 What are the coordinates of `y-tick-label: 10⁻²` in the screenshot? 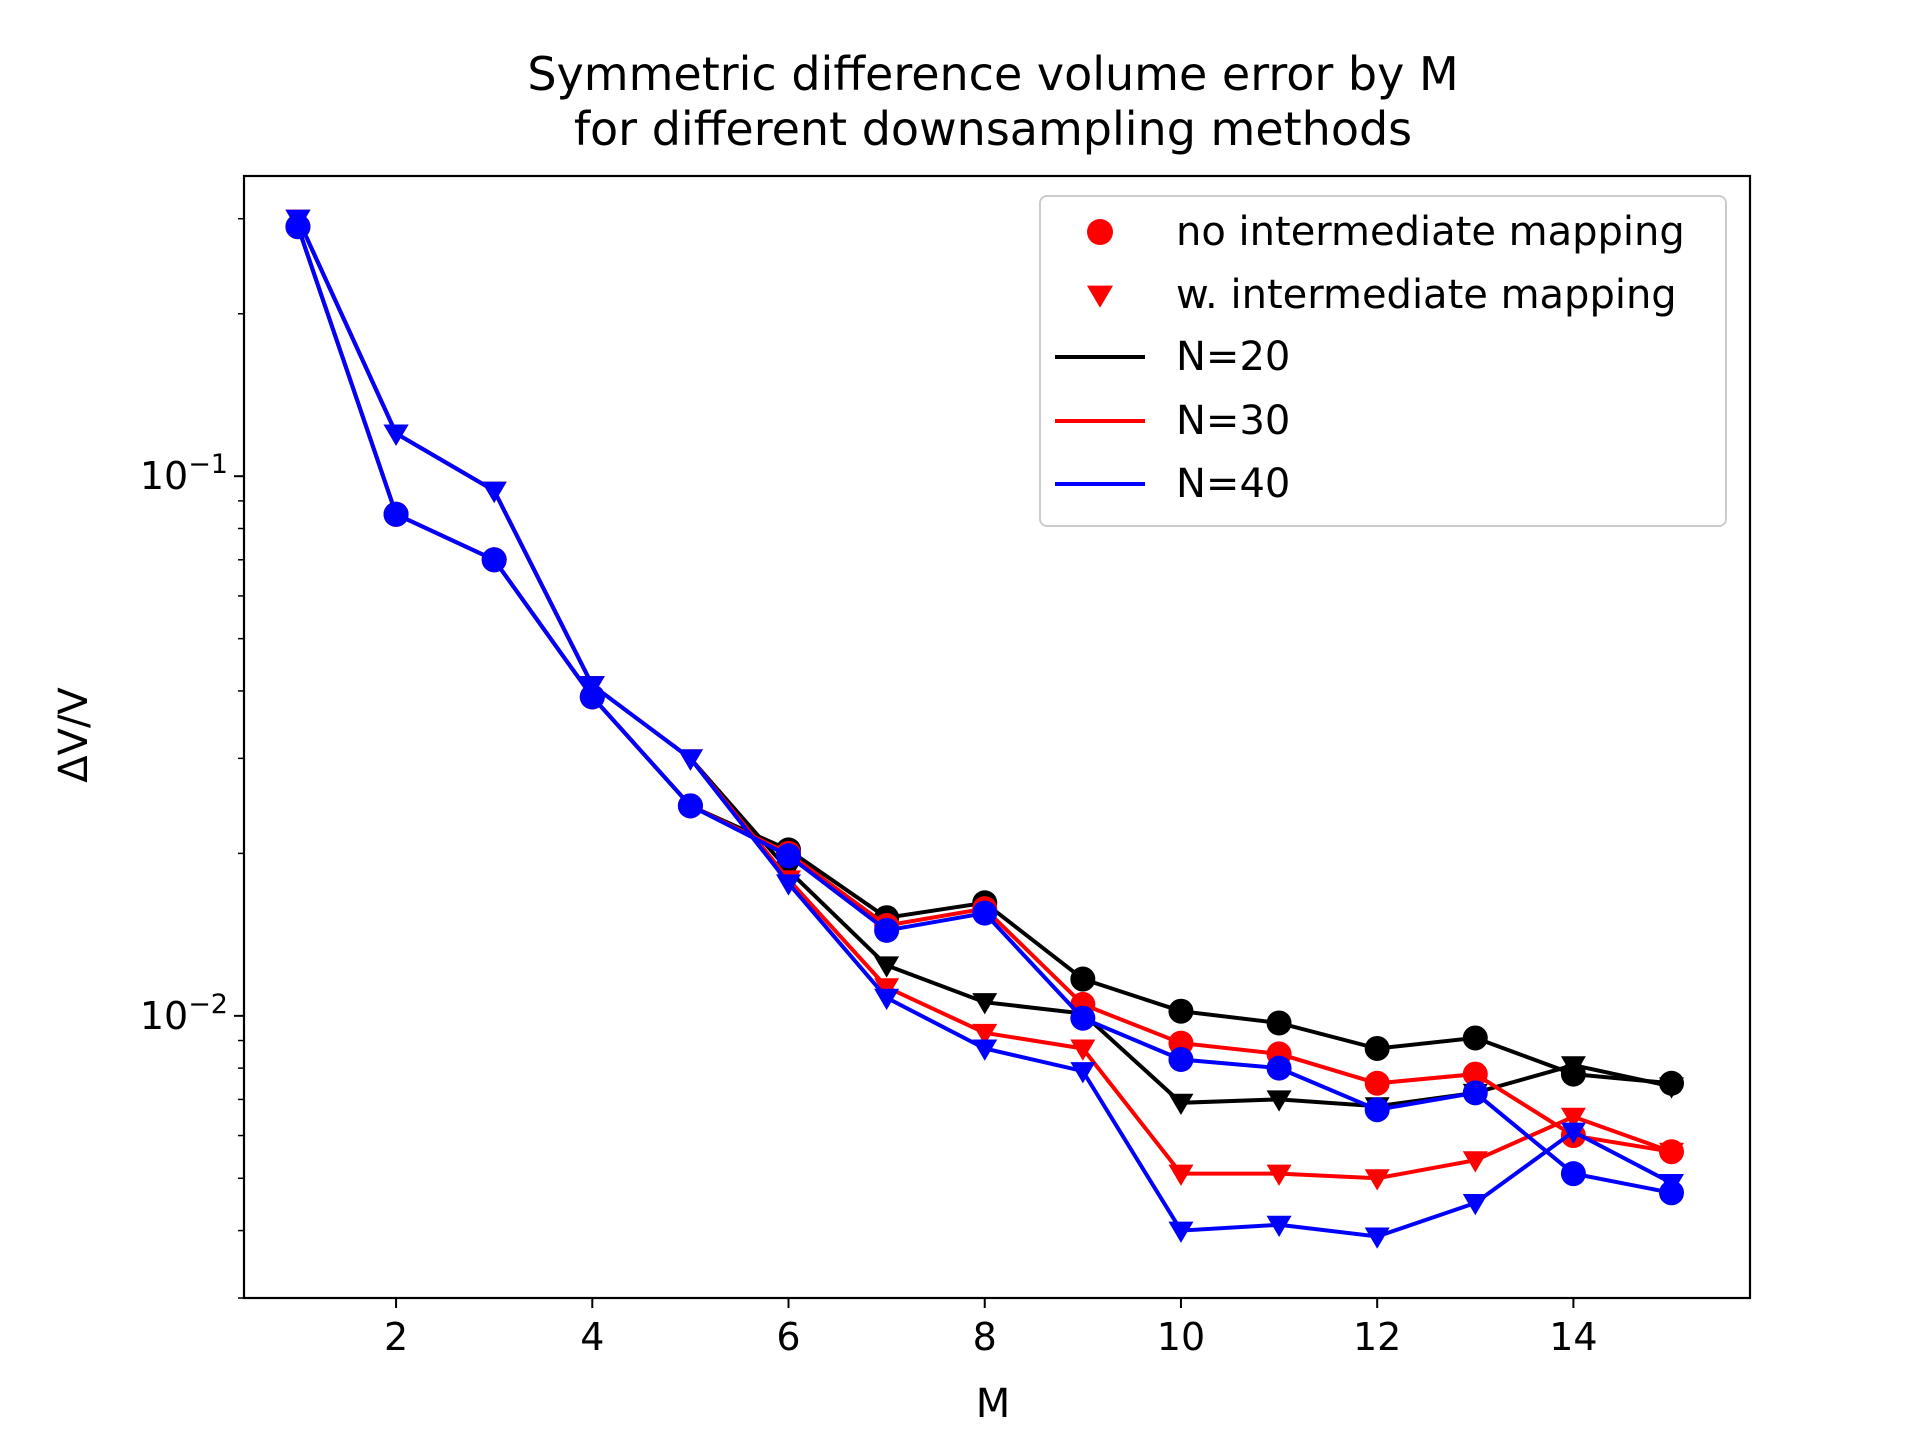 It's located at (184, 1013).